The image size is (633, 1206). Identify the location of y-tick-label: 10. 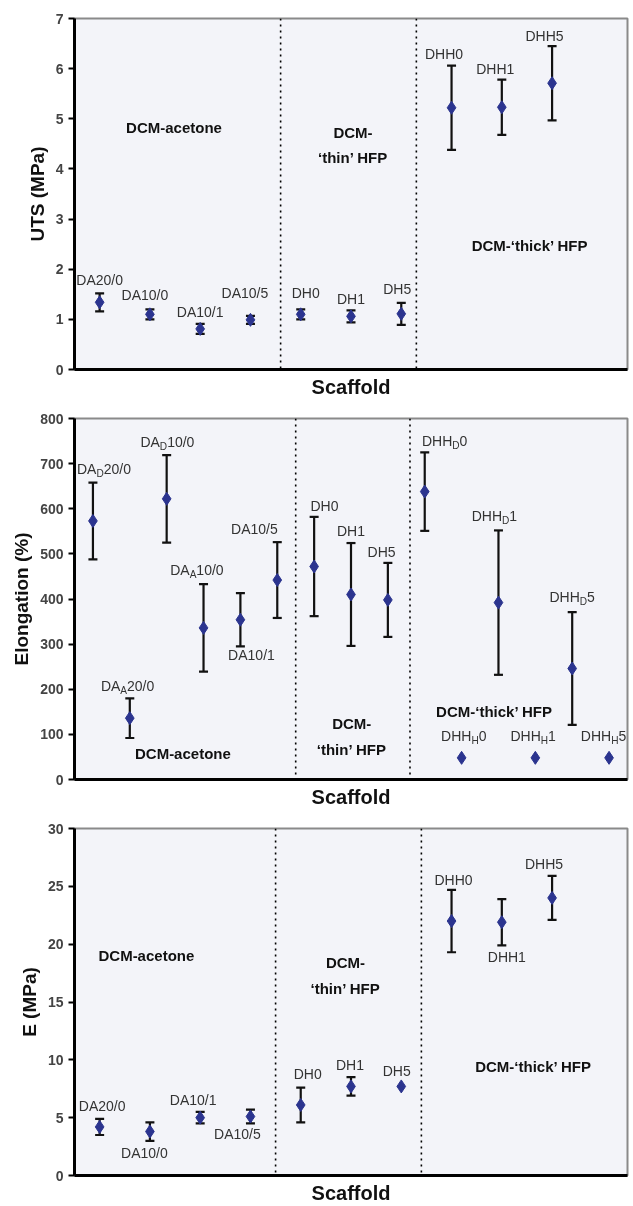
(55, 1059).